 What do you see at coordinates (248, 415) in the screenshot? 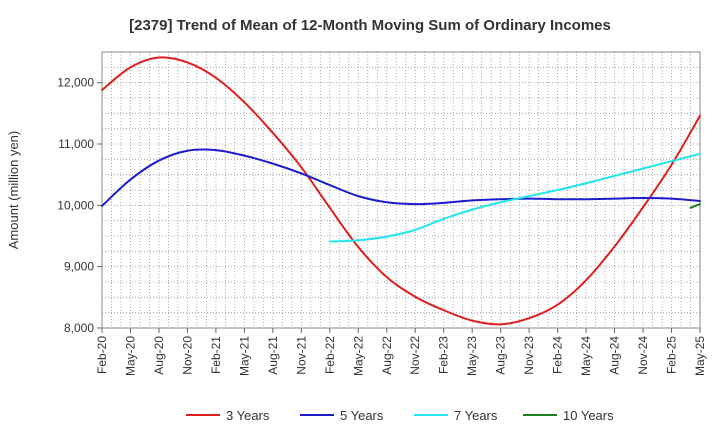
I see `legend-label: 3 Years` at bounding box center [248, 415].